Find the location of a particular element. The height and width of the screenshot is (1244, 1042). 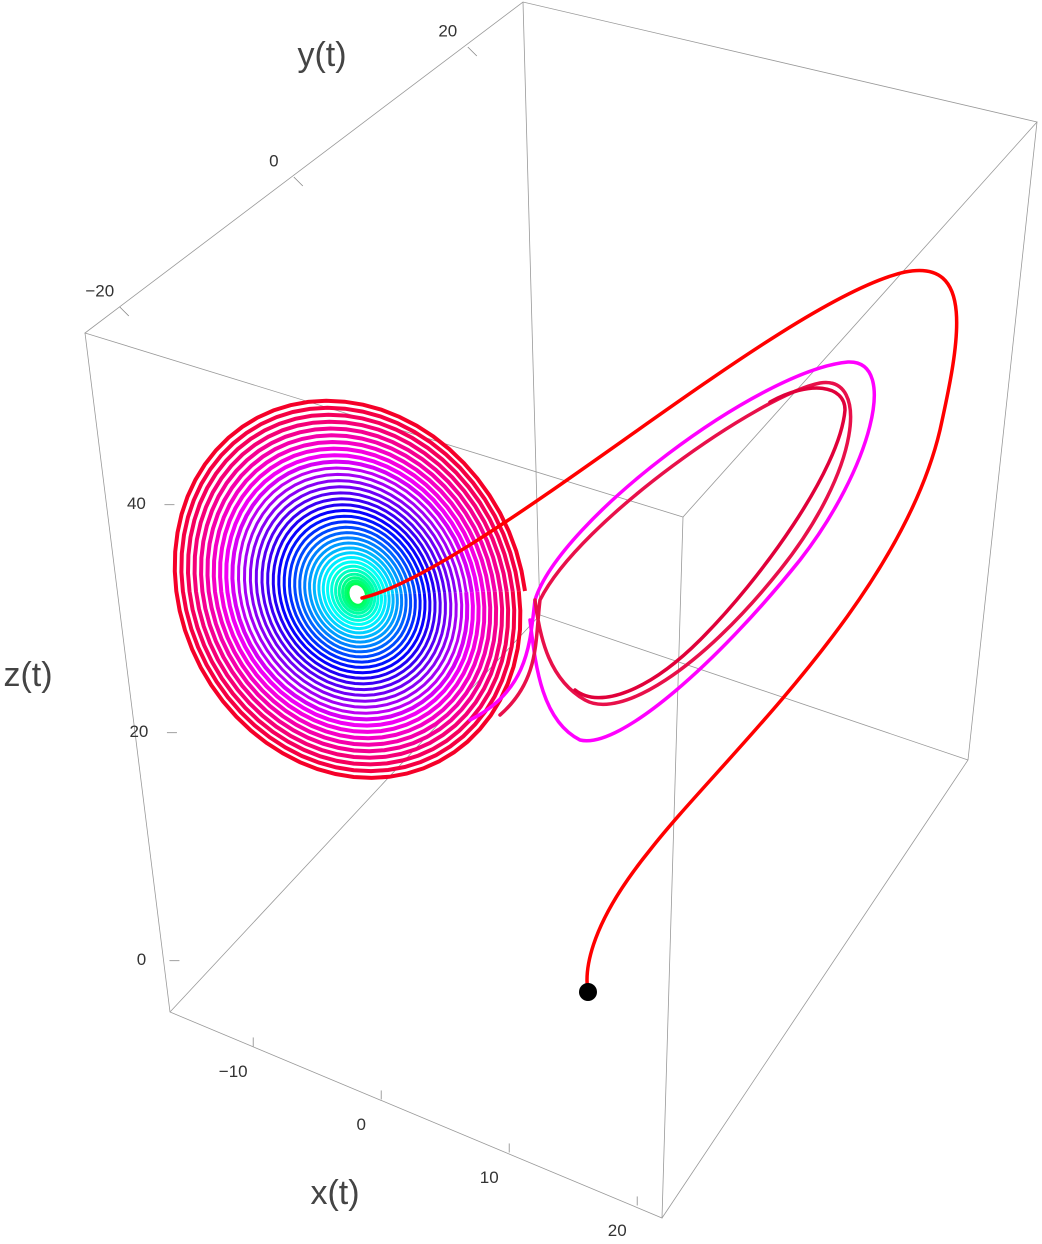

start-point is located at coordinates (588, 992).